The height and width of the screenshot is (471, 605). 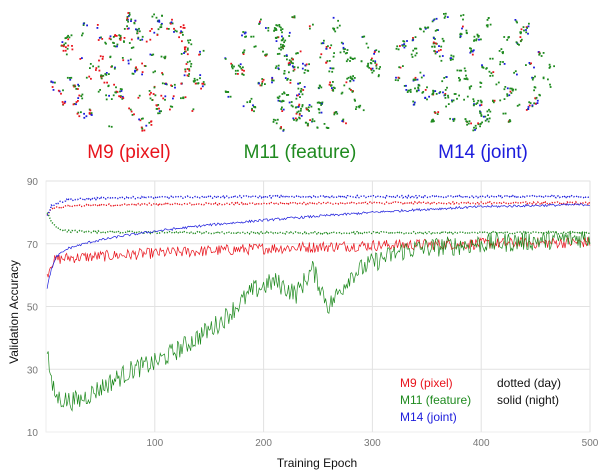 I want to click on caption-m11: M11 (feature), so click(x=300, y=152).